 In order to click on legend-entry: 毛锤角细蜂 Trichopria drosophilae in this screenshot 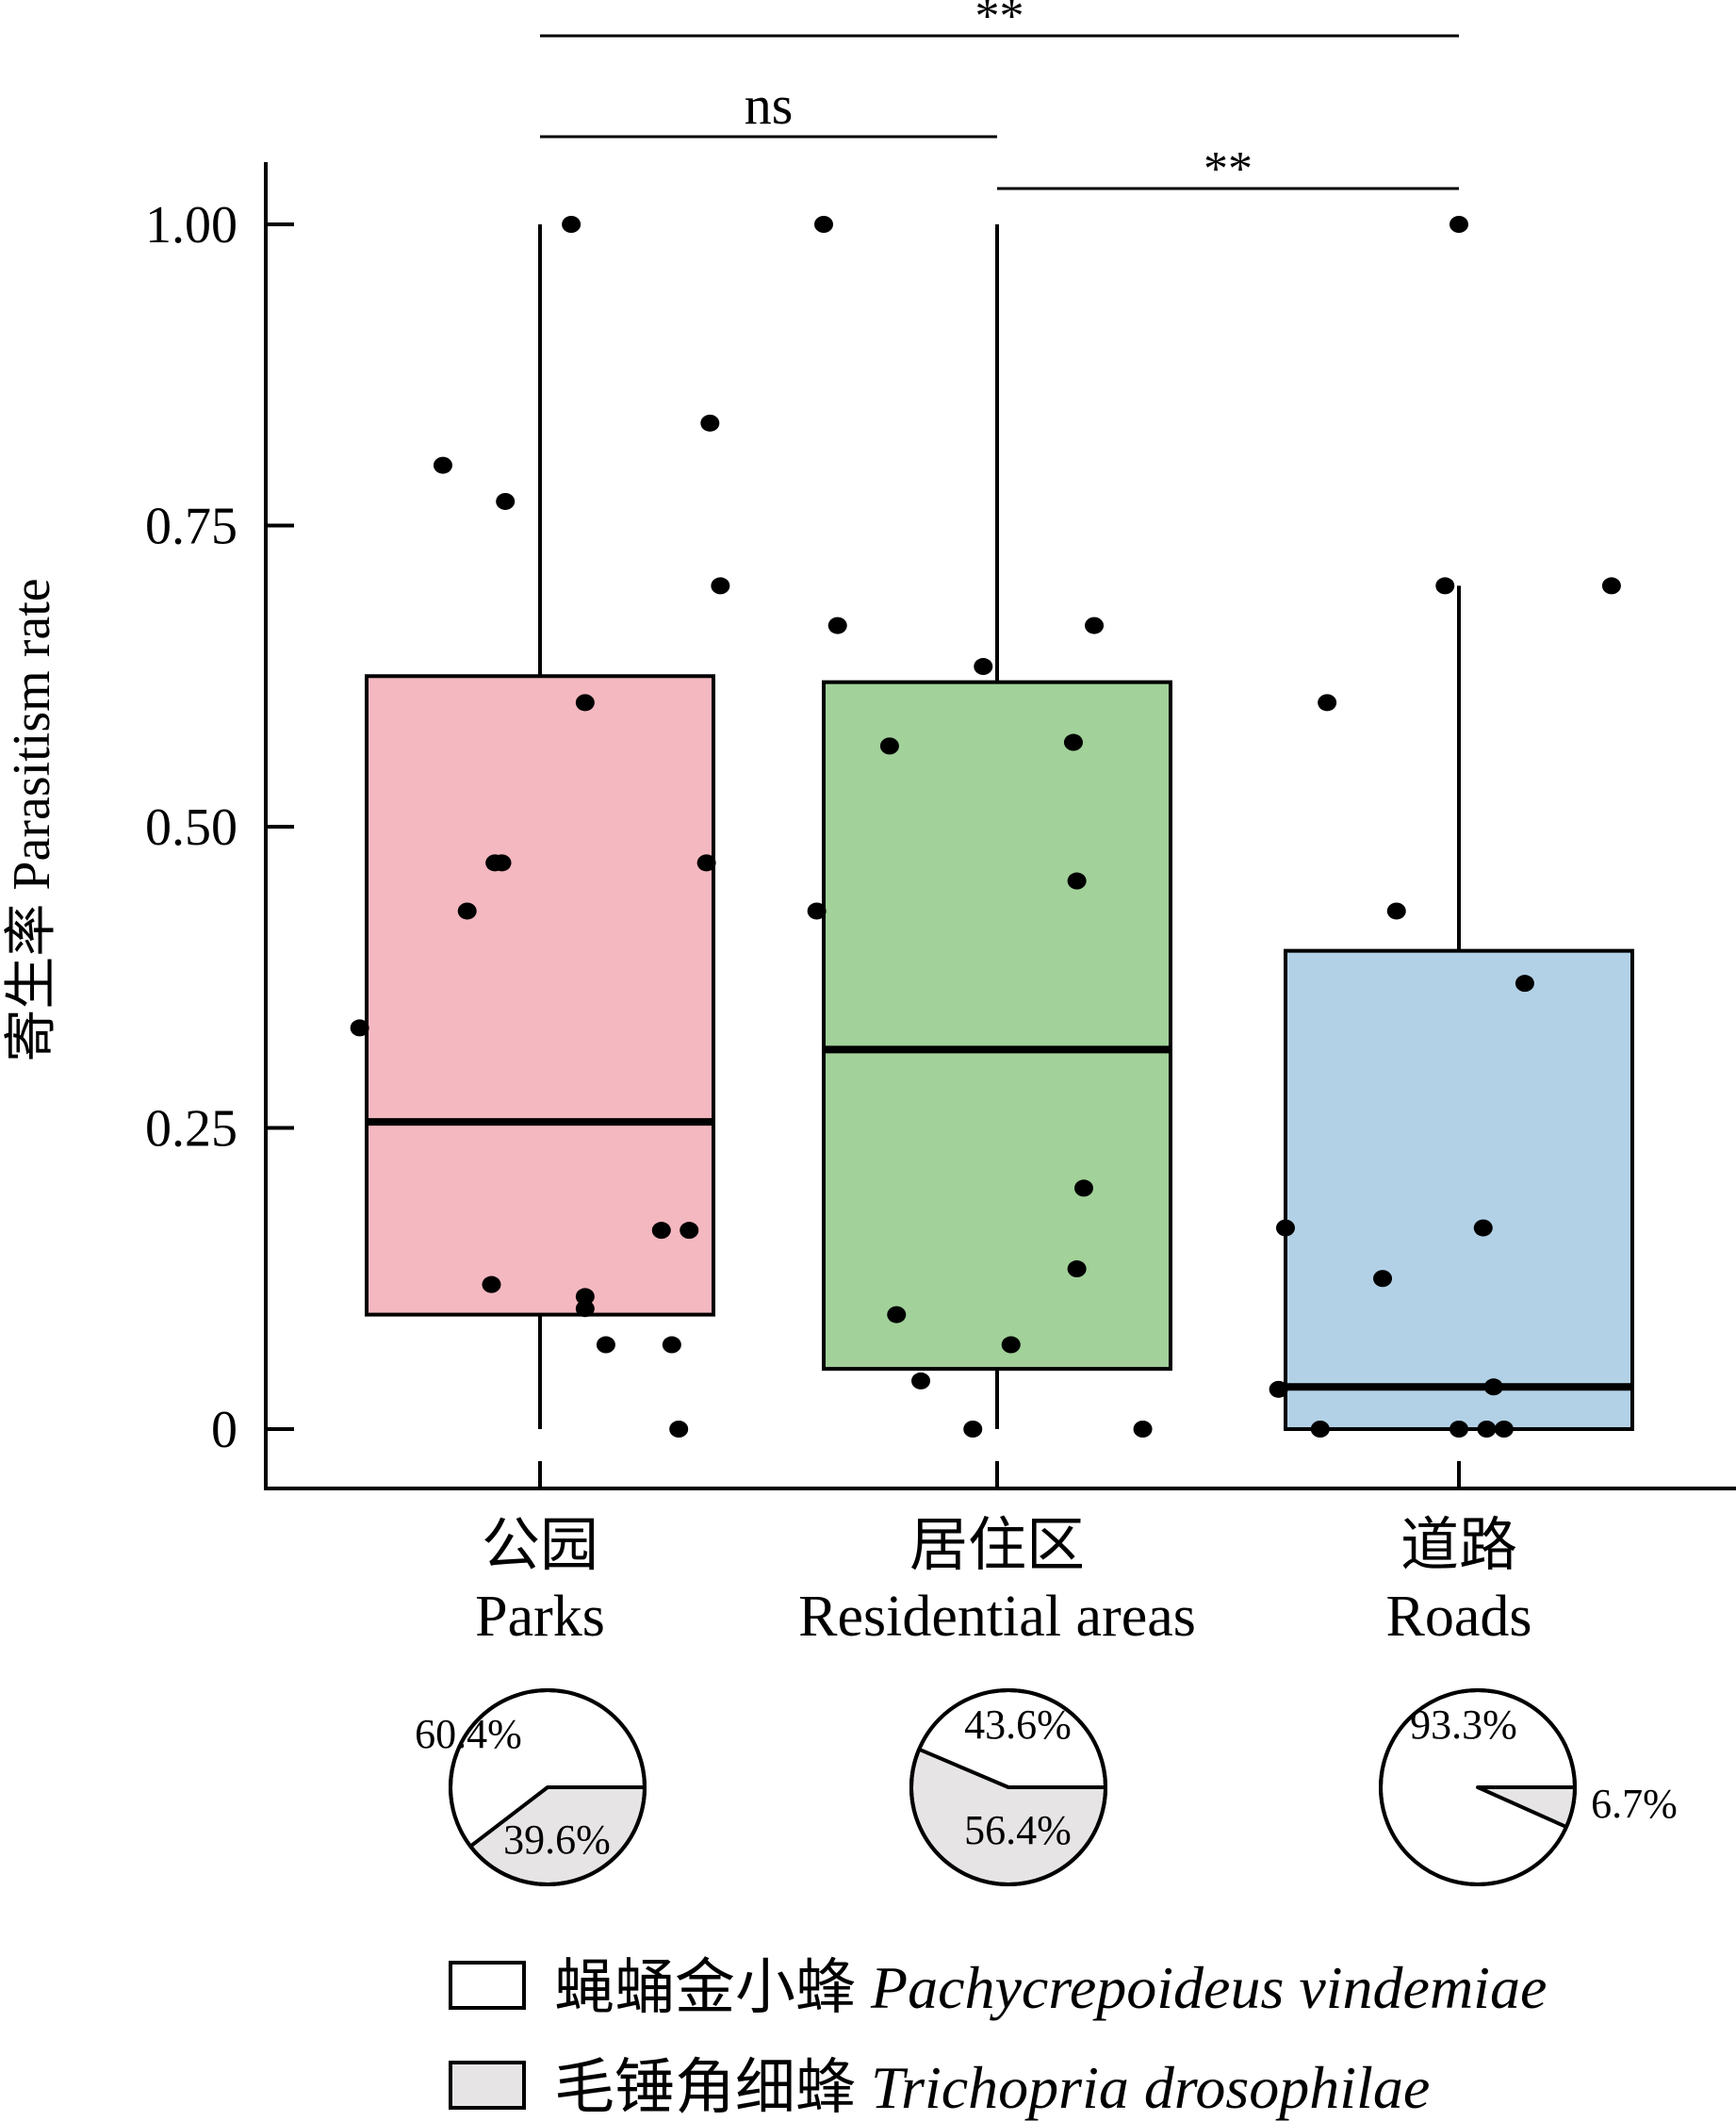, I will do `click(992, 2087)`.